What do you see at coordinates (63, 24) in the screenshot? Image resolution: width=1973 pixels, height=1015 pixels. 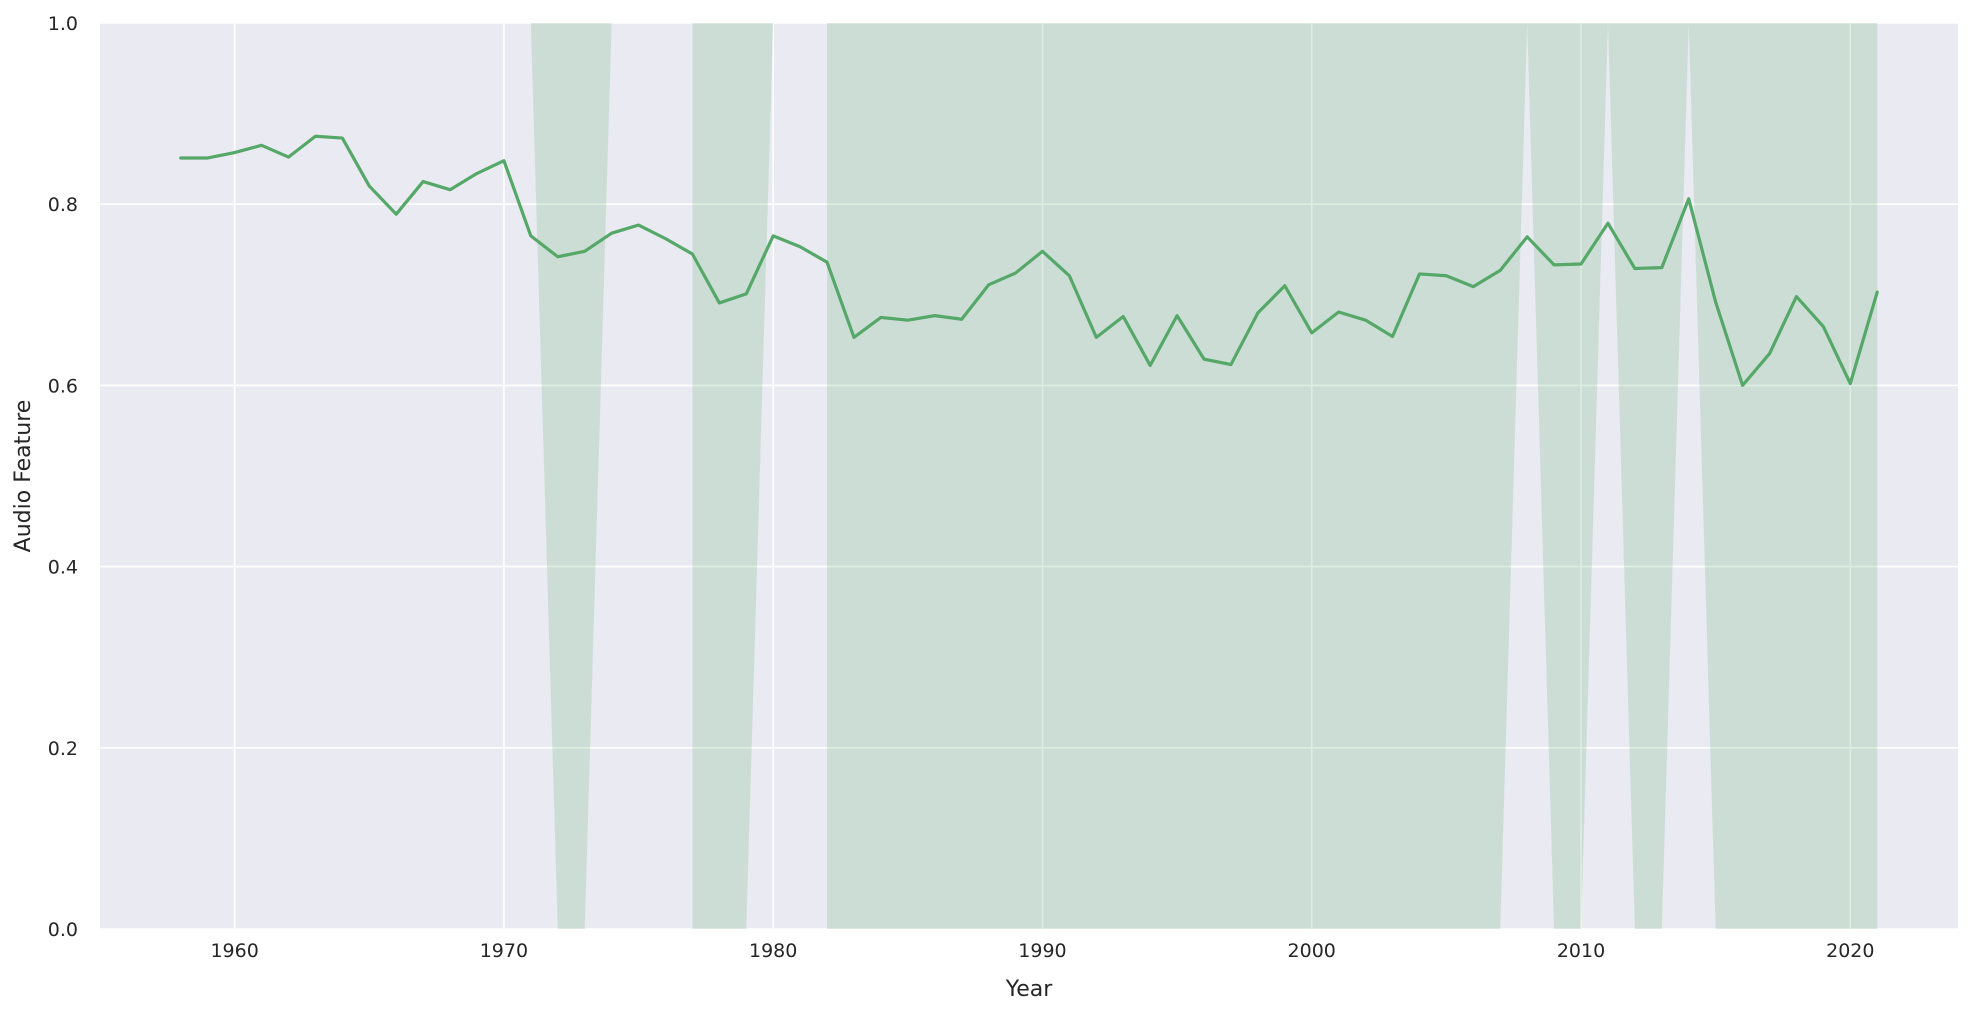 I see `y-tick-label: 1.0` at bounding box center [63, 24].